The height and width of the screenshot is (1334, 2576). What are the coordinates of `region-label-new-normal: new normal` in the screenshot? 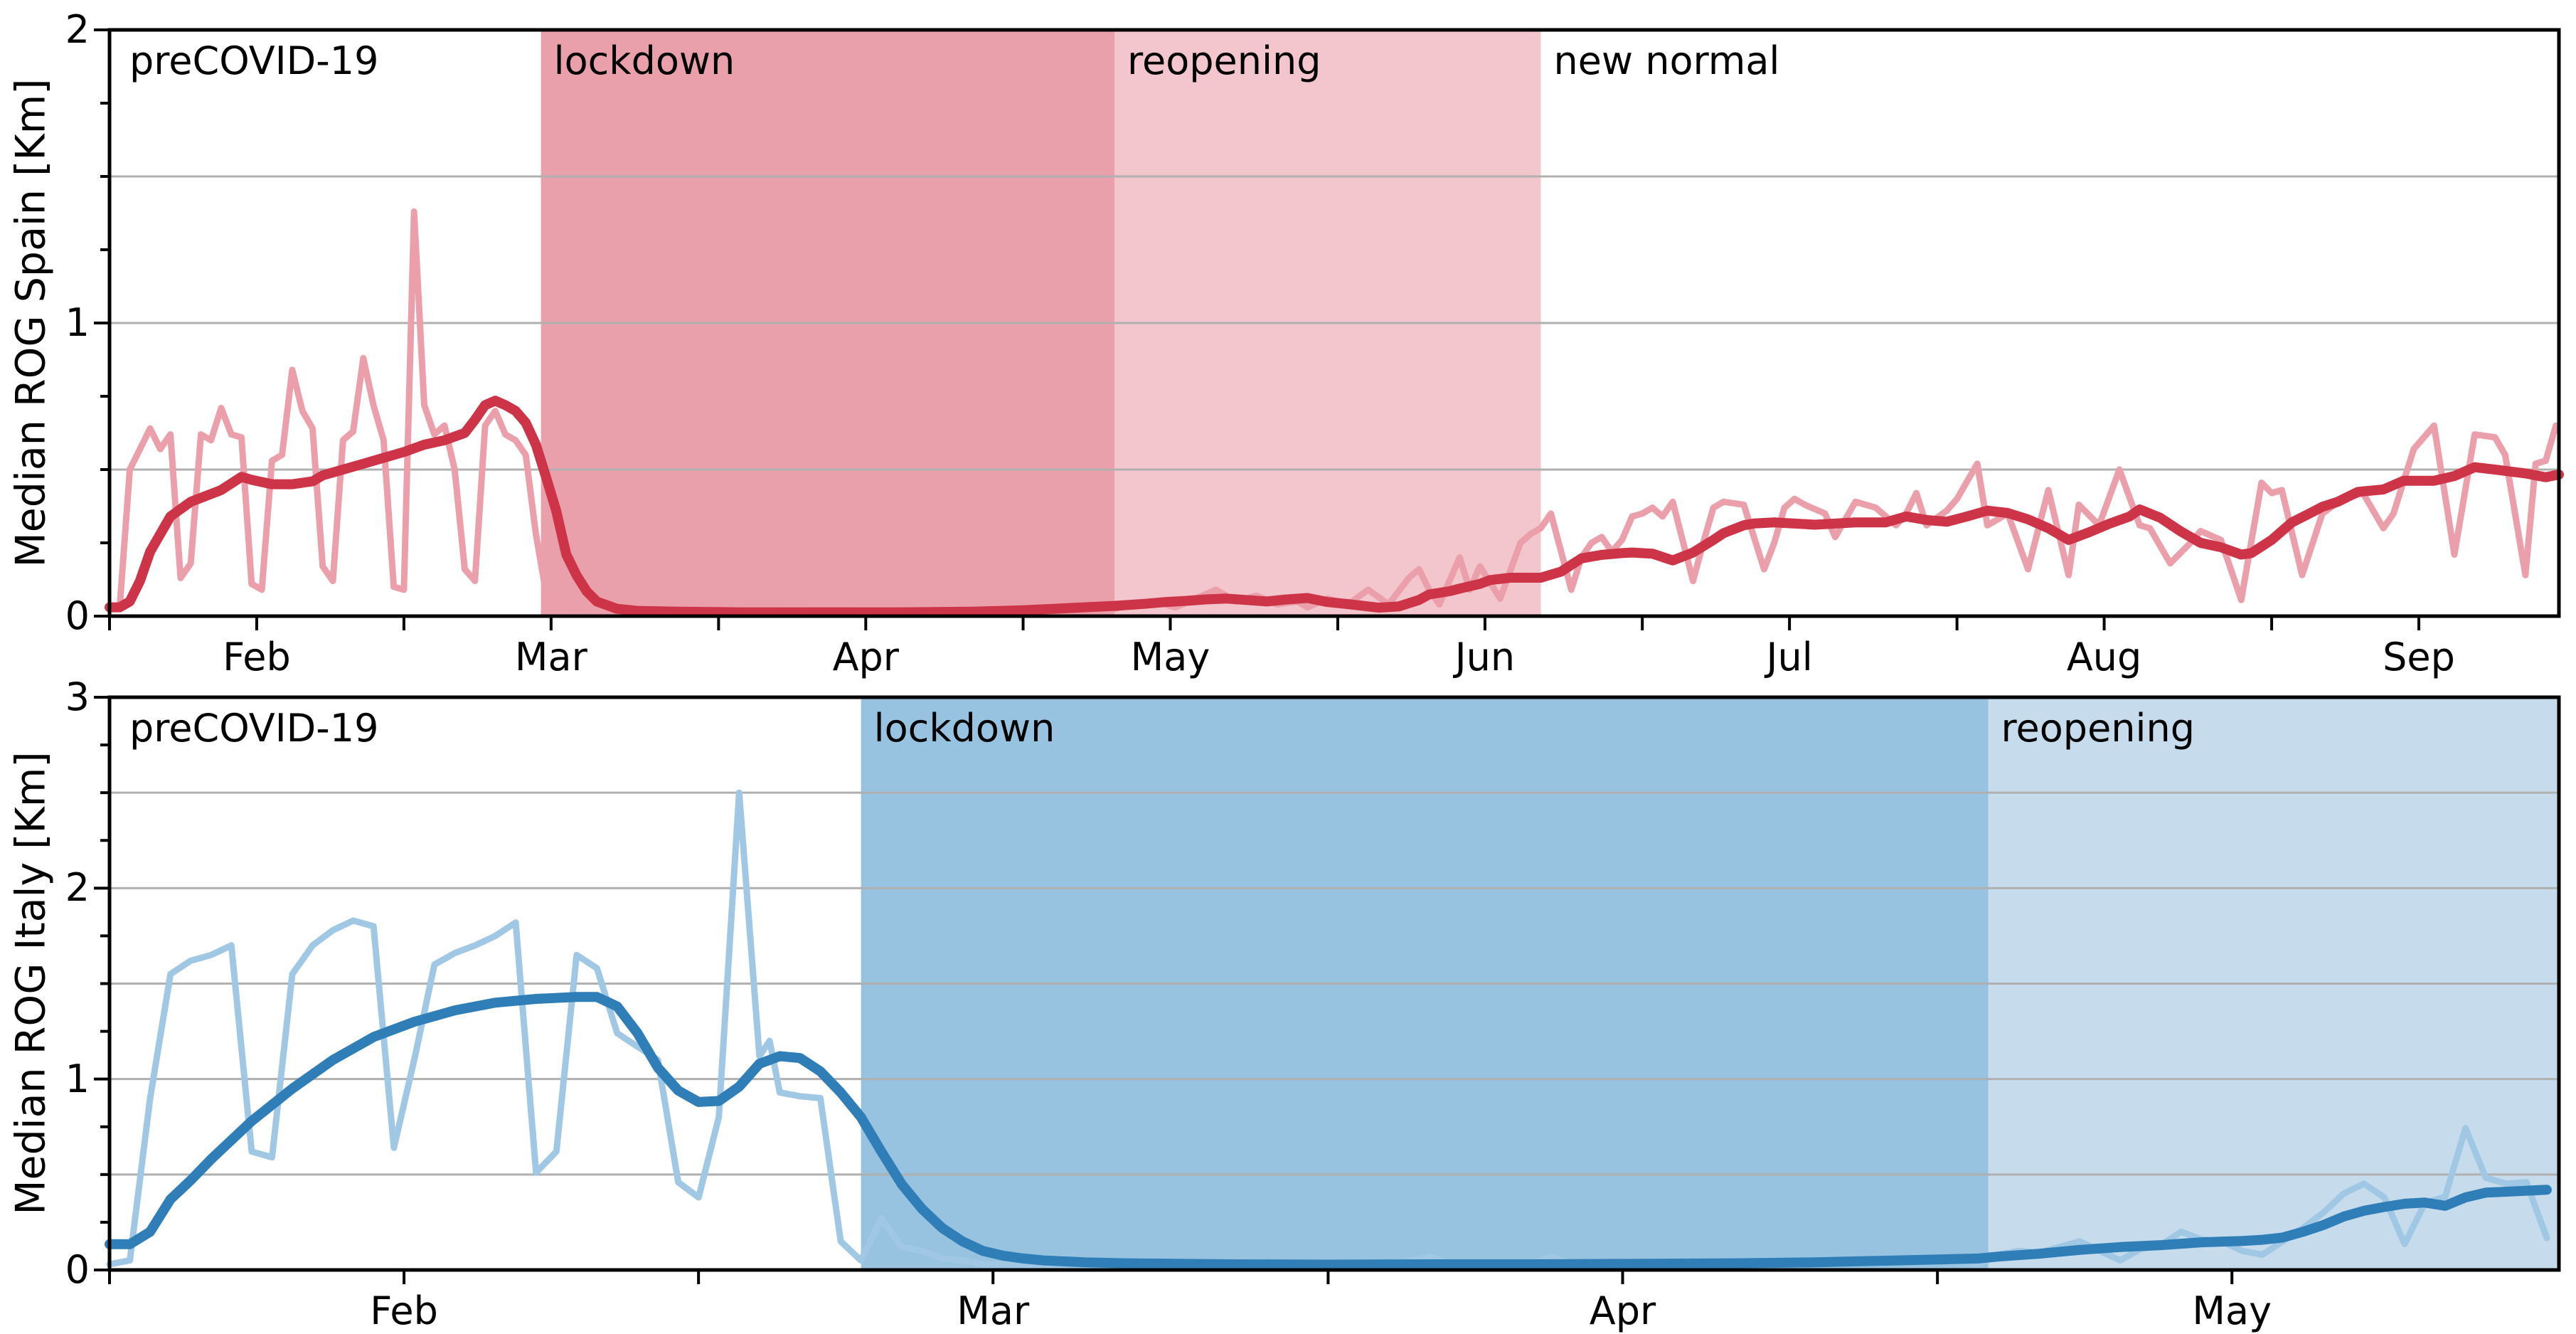 It's located at (1666, 60).